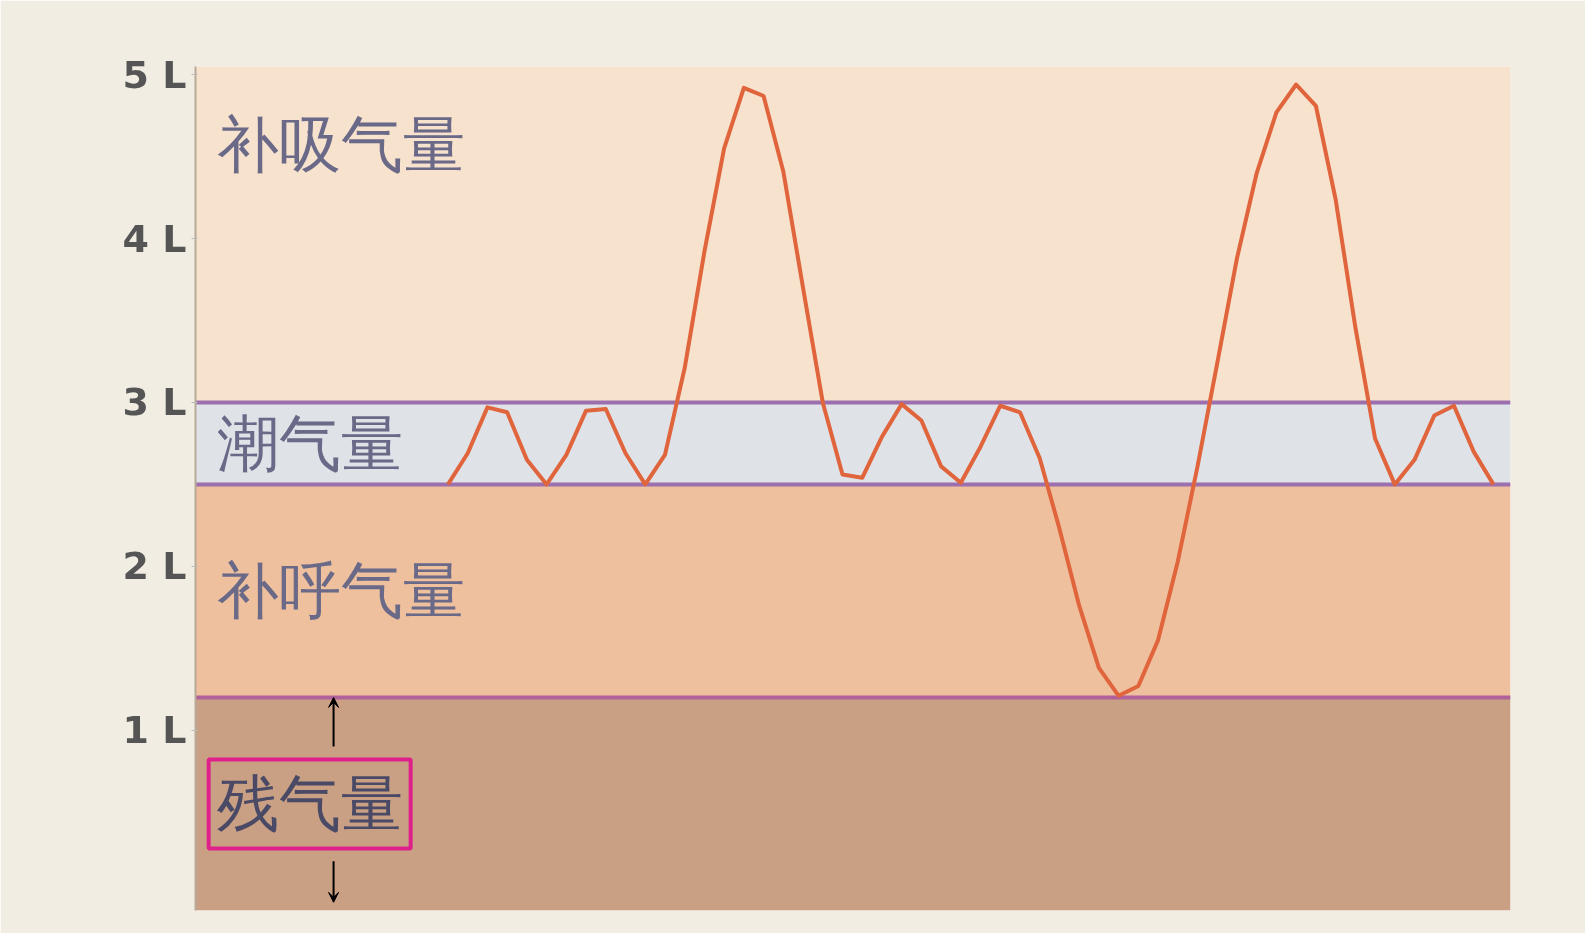 The height and width of the screenshot is (933, 1585). I want to click on y-tick-label: 3 L, so click(154, 402).